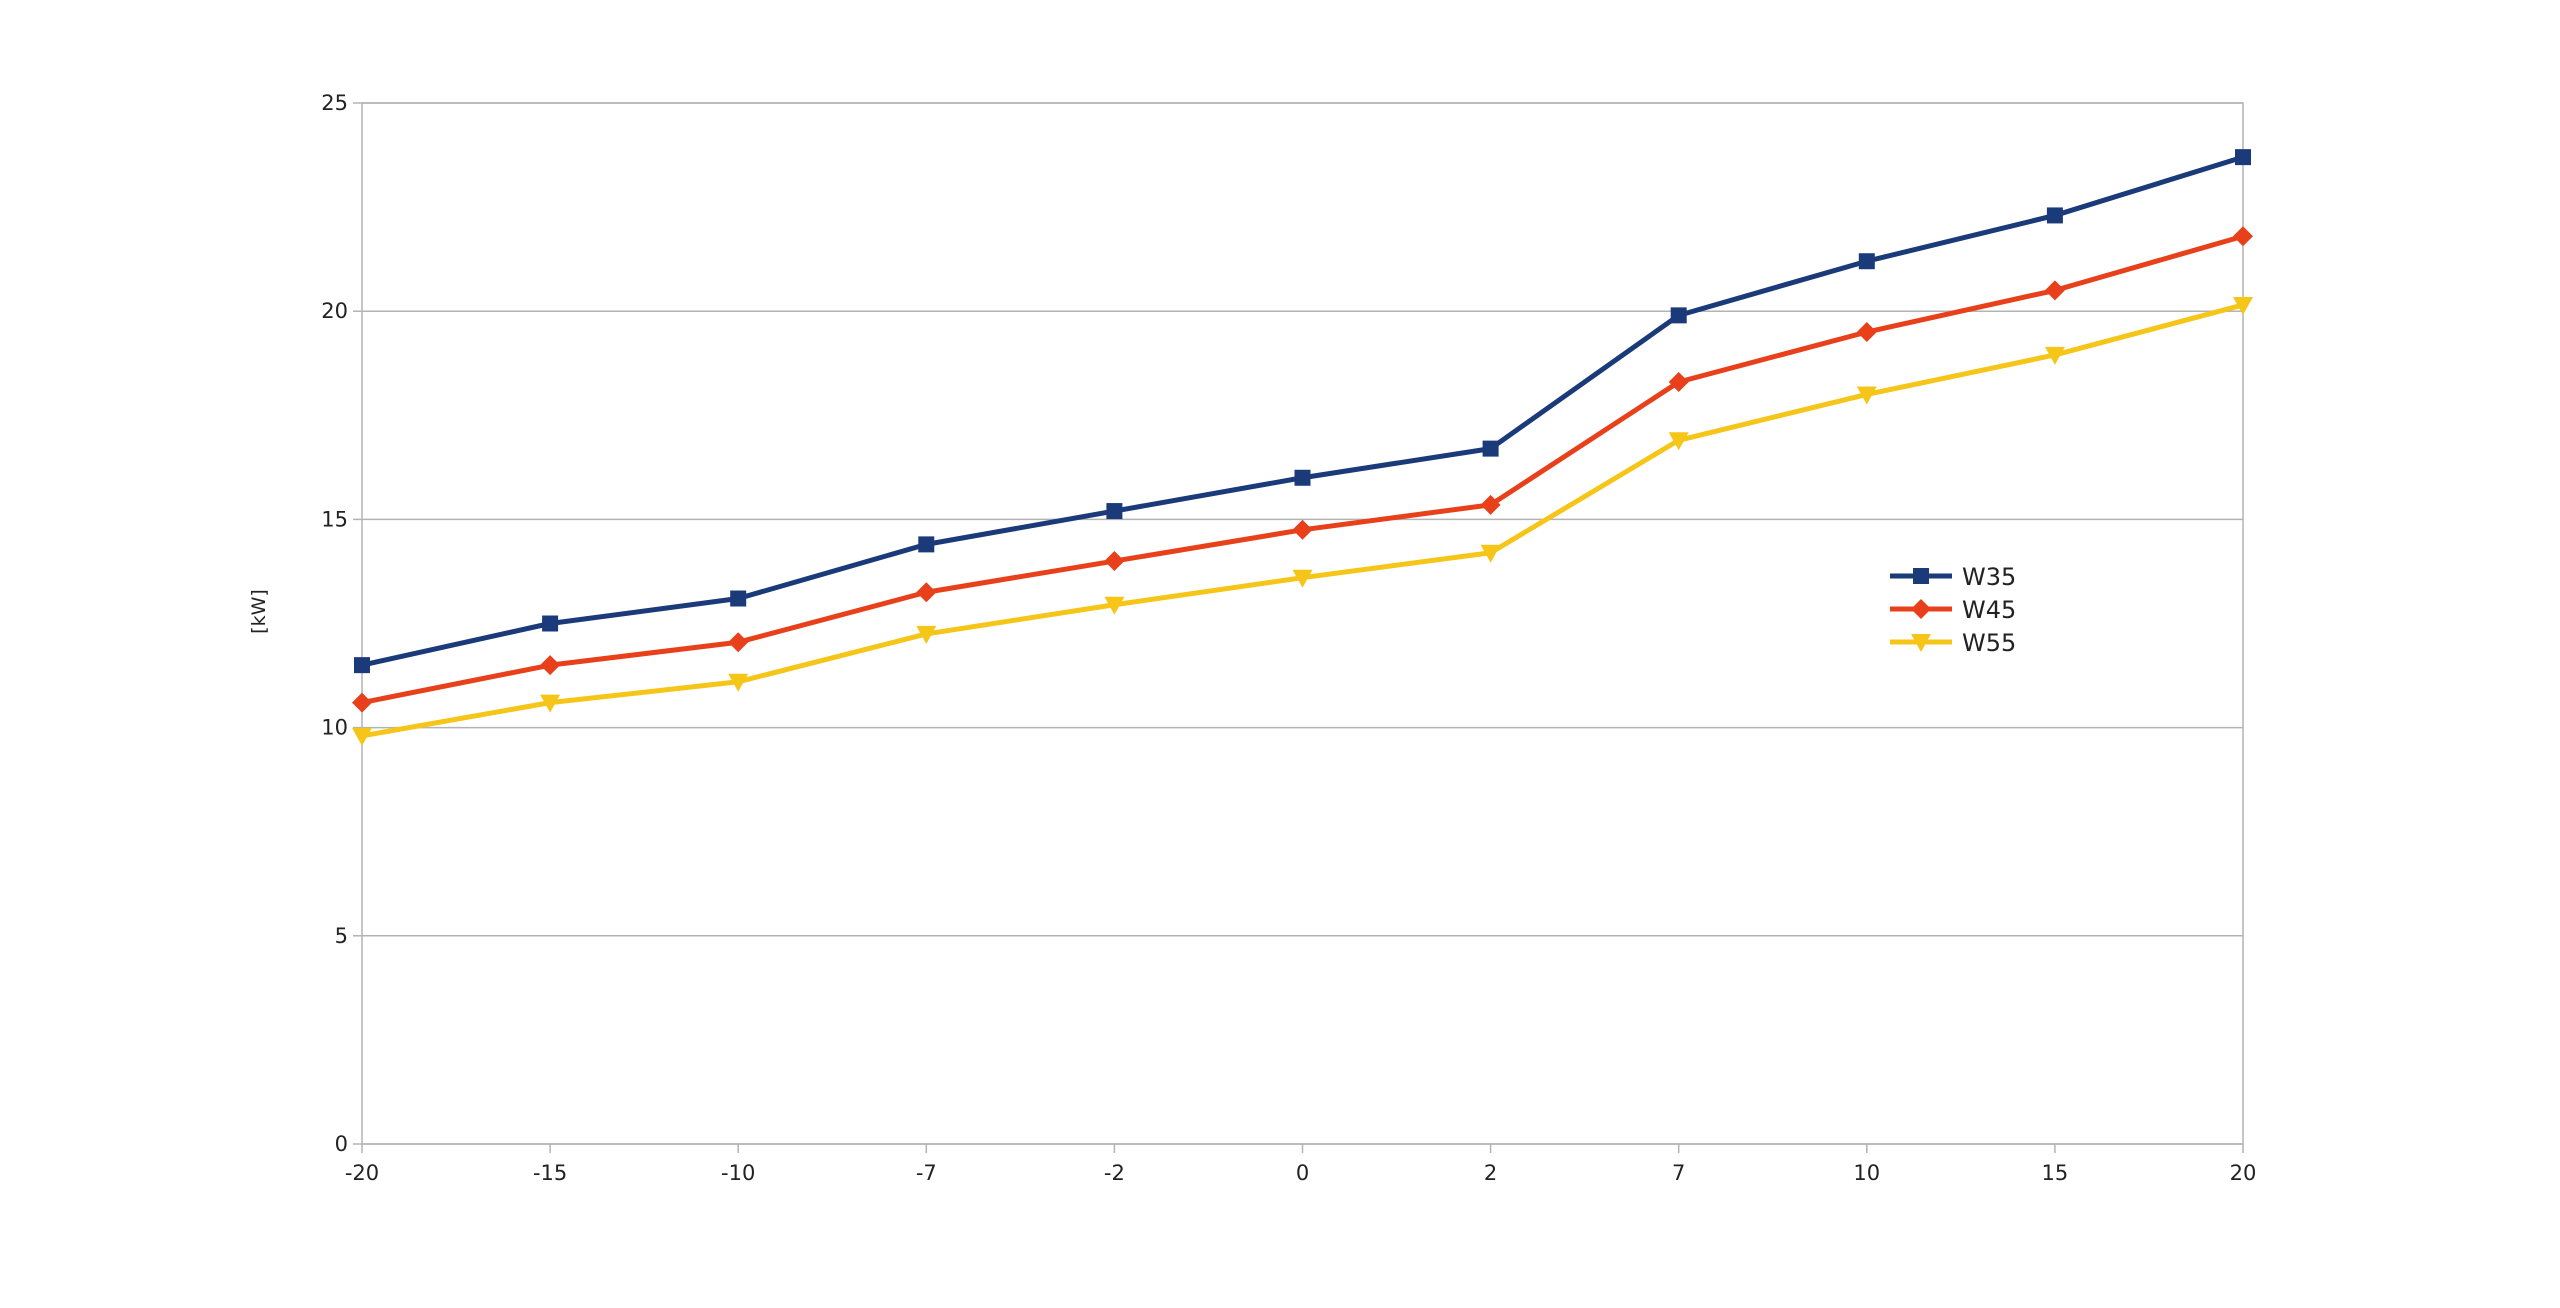 The image size is (2560, 1308). What do you see at coordinates (334, 728) in the screenshot?
I see `y-tick-label: 10` at bounding box center [334, 728].